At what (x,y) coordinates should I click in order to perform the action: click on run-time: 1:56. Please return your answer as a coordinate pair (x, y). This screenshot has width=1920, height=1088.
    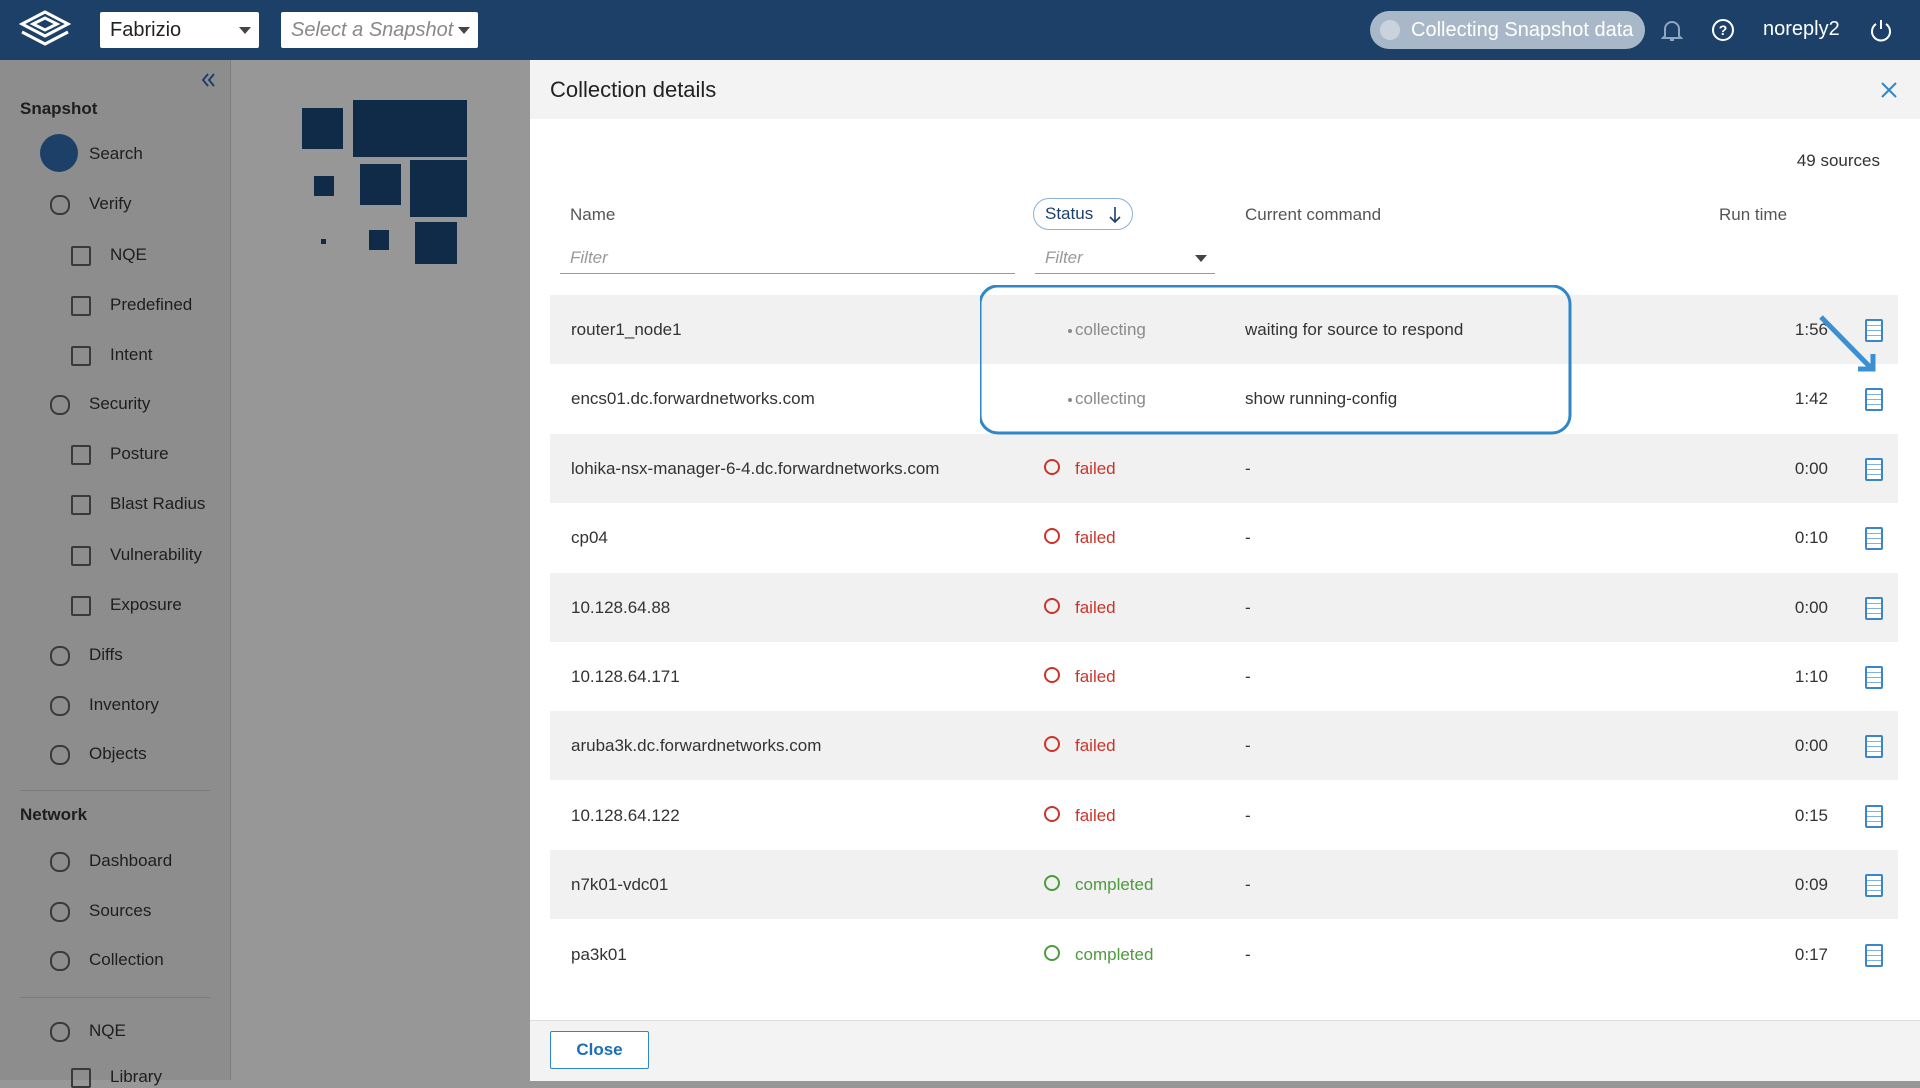
    Looking at the image, I should click on (1811, 329).